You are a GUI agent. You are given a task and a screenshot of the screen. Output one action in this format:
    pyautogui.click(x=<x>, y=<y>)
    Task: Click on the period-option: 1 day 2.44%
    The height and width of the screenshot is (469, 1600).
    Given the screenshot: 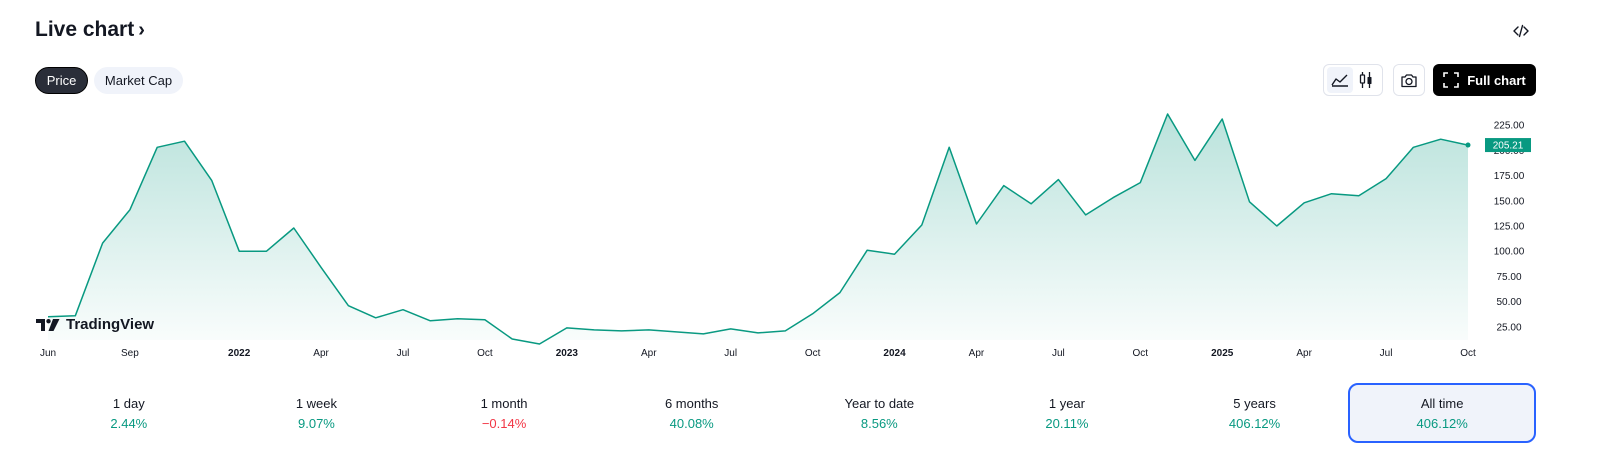 What is the action you would take?
    pyautogui.click(x=129, y=413)
    